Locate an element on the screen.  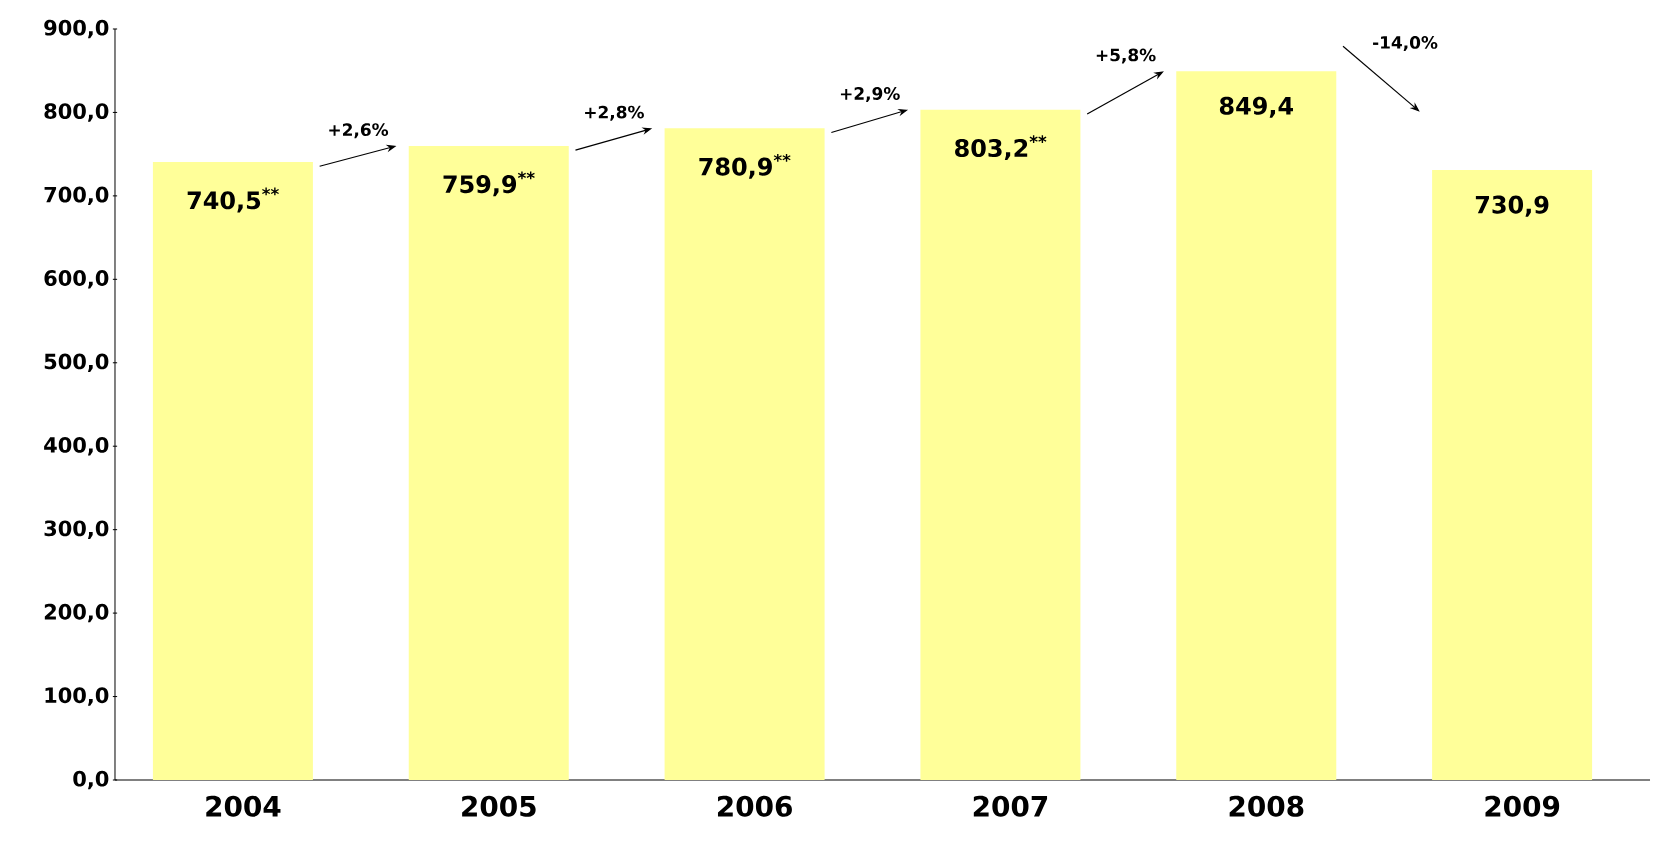
y-tick-label: 500,0 is located at coordinates (76, 363).